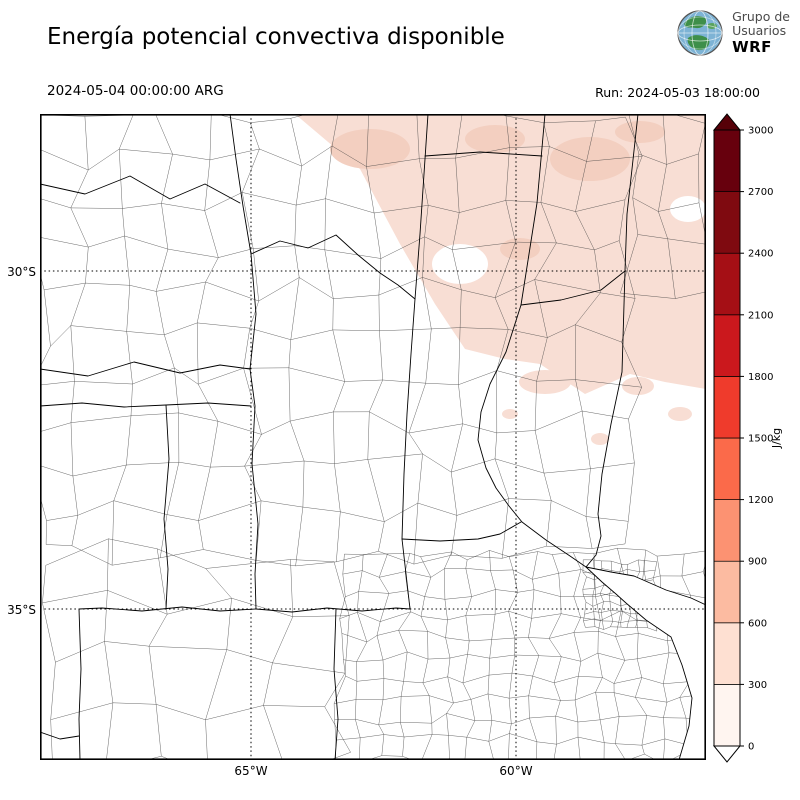 The height and width of the screenshot is (800, 800). I want to click on colorbar-tick-label: 600, so click(757, 623).